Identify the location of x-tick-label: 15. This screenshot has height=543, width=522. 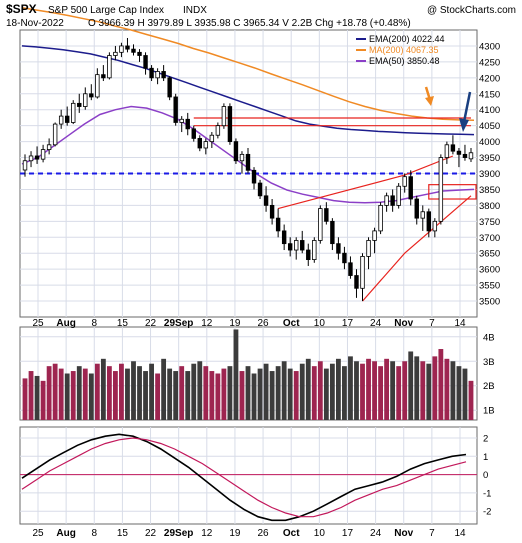
(123, 533).